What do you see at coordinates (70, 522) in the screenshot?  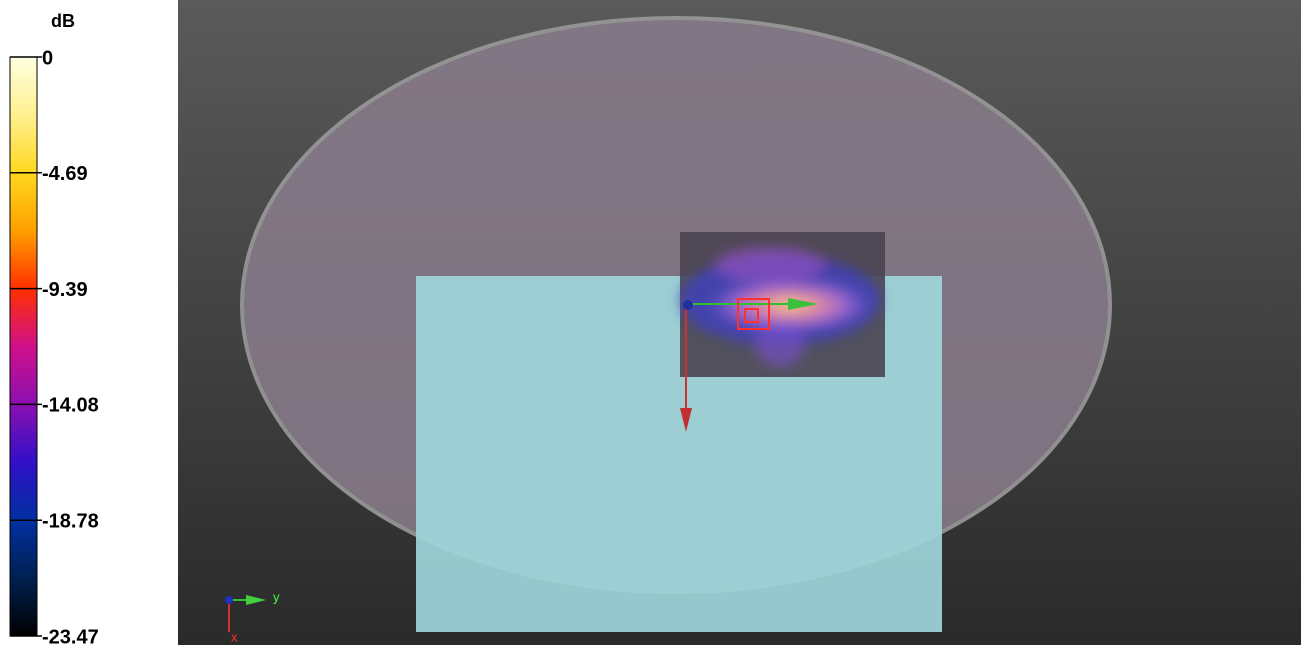 I see `tick-label: -18.78` at bounding box center [70, 522].